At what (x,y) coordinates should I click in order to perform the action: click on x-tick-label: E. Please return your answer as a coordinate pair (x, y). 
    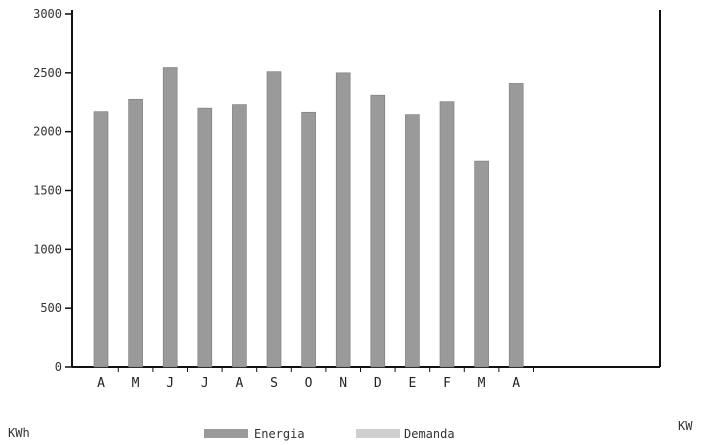
    Looking at the image, I should click on (412, 383).